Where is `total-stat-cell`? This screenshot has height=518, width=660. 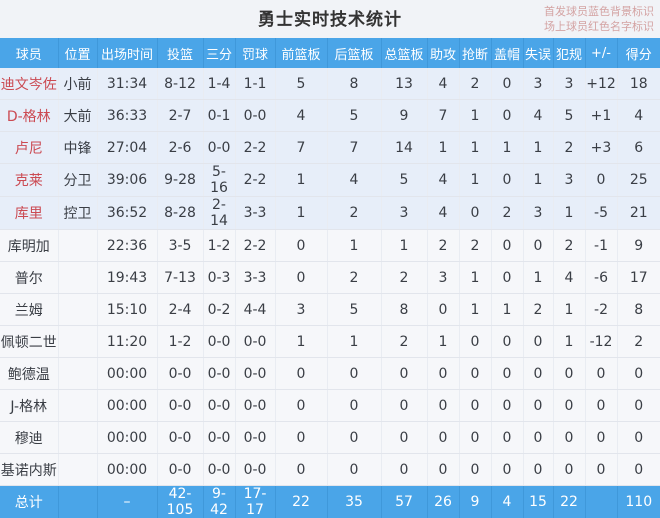 total-stat-cell is located at coordinates (601, 502).